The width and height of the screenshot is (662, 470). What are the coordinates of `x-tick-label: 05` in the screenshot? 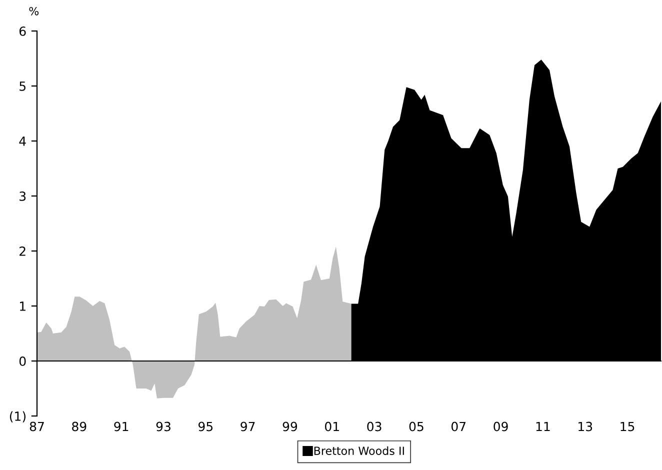 It's located at (416, 427).